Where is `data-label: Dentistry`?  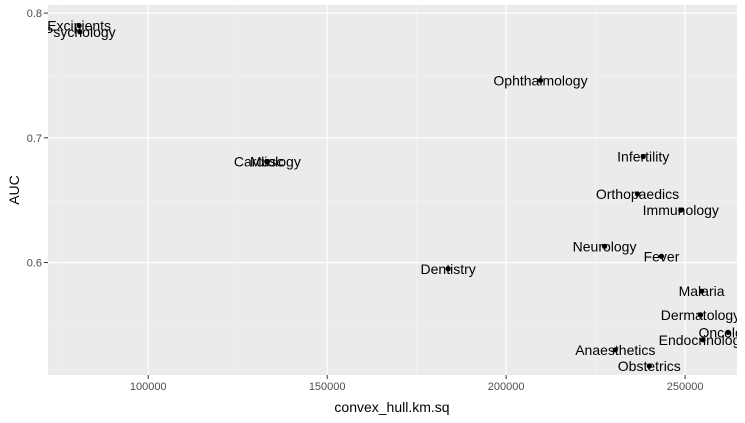 data-label: Dentistry is located at coordinates (448, 269).